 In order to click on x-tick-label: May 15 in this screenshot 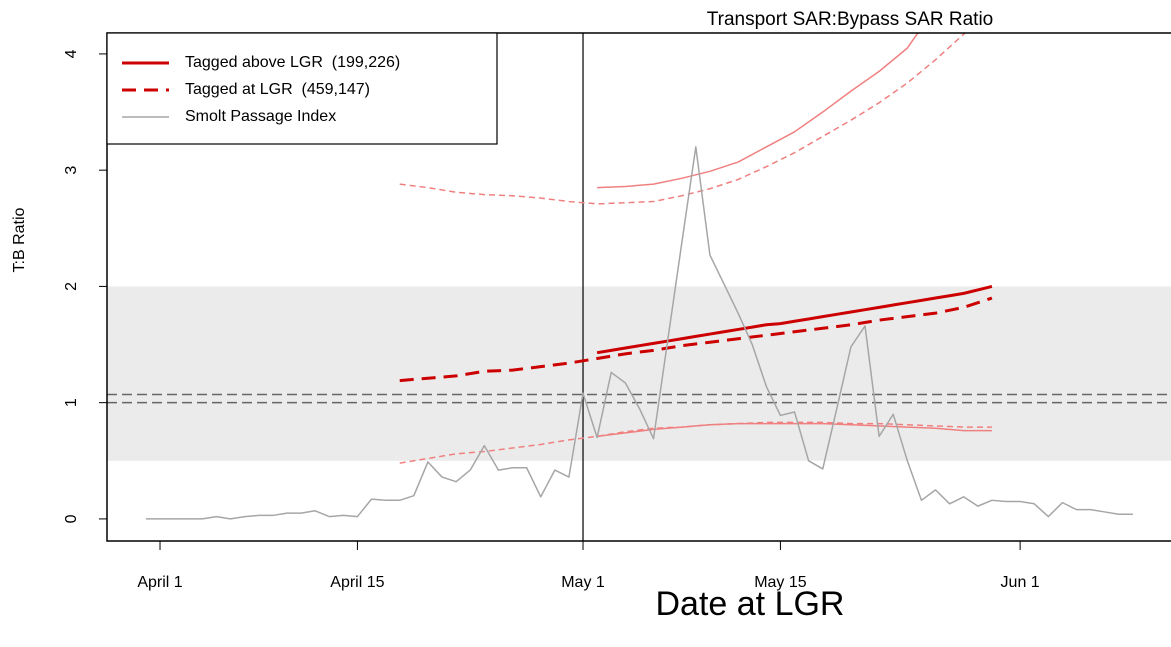, I will do `click(780, 582)`.